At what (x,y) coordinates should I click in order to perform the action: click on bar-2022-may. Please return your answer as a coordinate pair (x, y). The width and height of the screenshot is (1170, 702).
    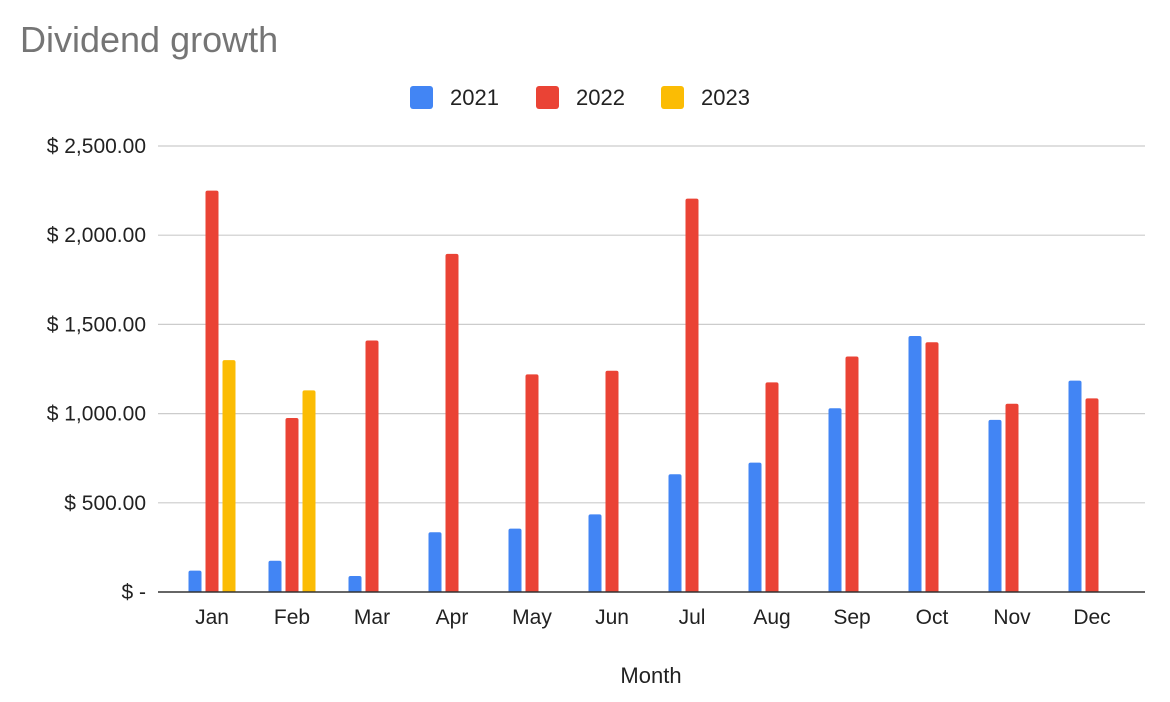
    Looking at the image, I should click on (532, 483).